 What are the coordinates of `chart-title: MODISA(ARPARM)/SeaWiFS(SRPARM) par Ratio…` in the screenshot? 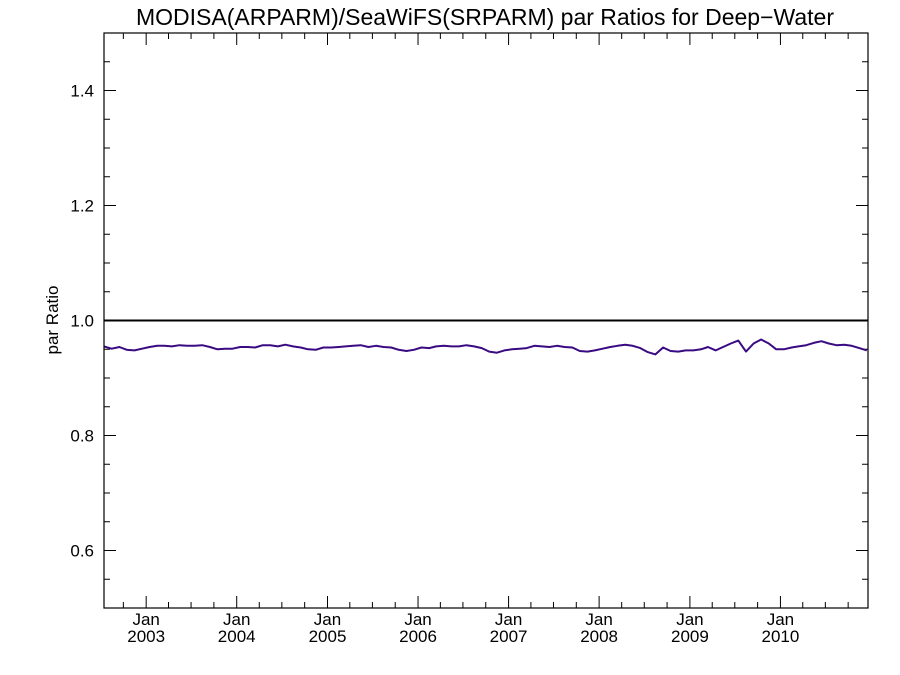 It's located at (485, 17).